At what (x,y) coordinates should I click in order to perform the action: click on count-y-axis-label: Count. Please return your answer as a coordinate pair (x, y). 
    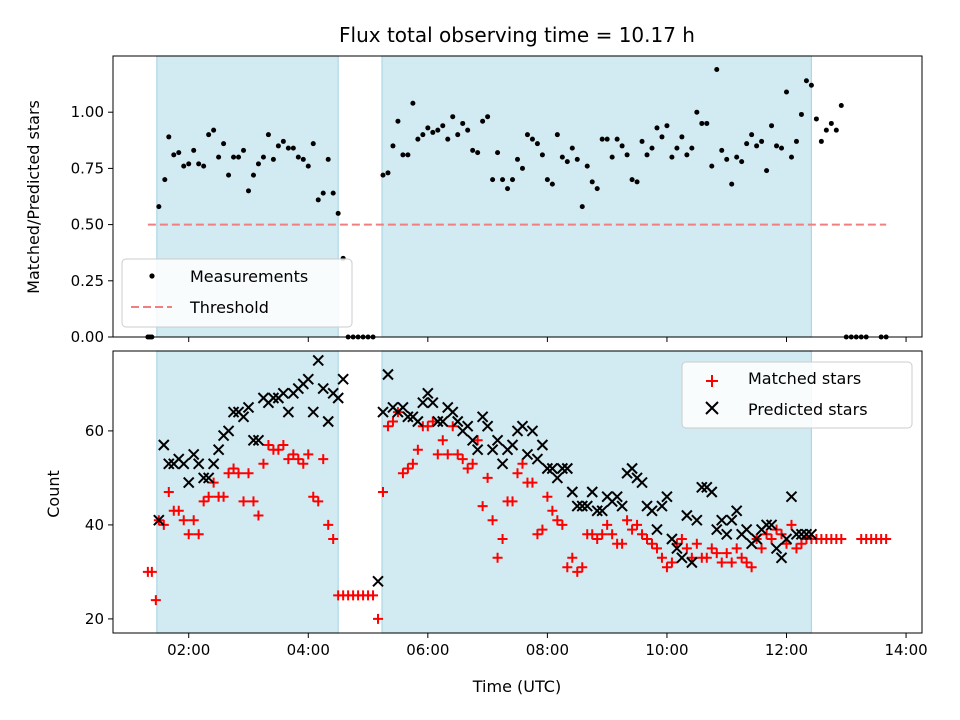
    Looking at the image, I should click on (53, 494).